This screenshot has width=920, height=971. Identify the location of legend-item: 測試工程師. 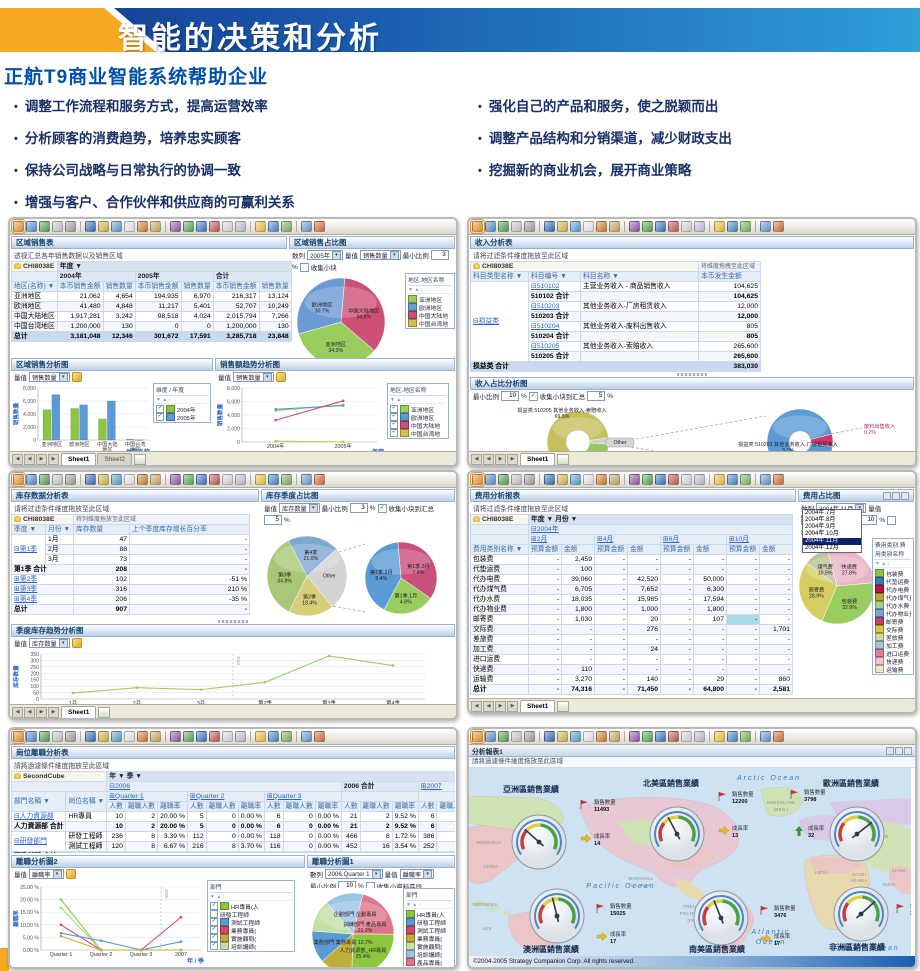
(429, 930).